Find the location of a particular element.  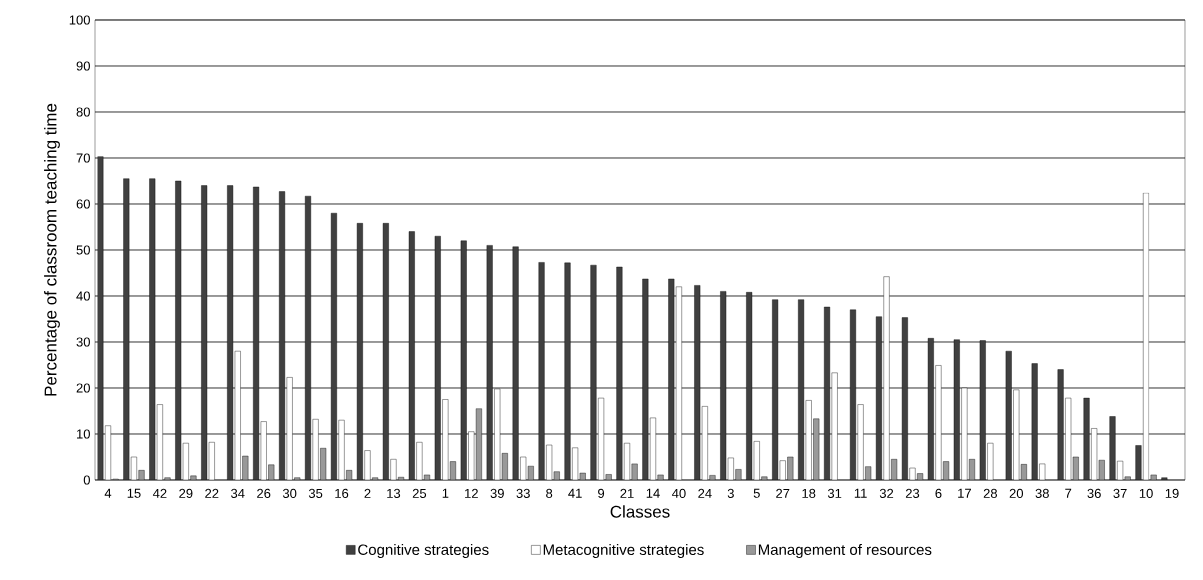

x-tick-label: 24 is located at coordinates (705, 493).